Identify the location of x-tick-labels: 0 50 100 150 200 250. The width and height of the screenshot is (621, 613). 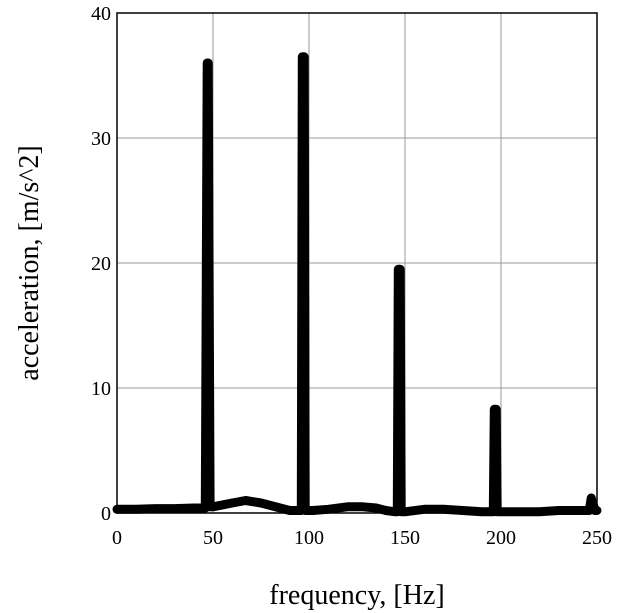
(362, 538).